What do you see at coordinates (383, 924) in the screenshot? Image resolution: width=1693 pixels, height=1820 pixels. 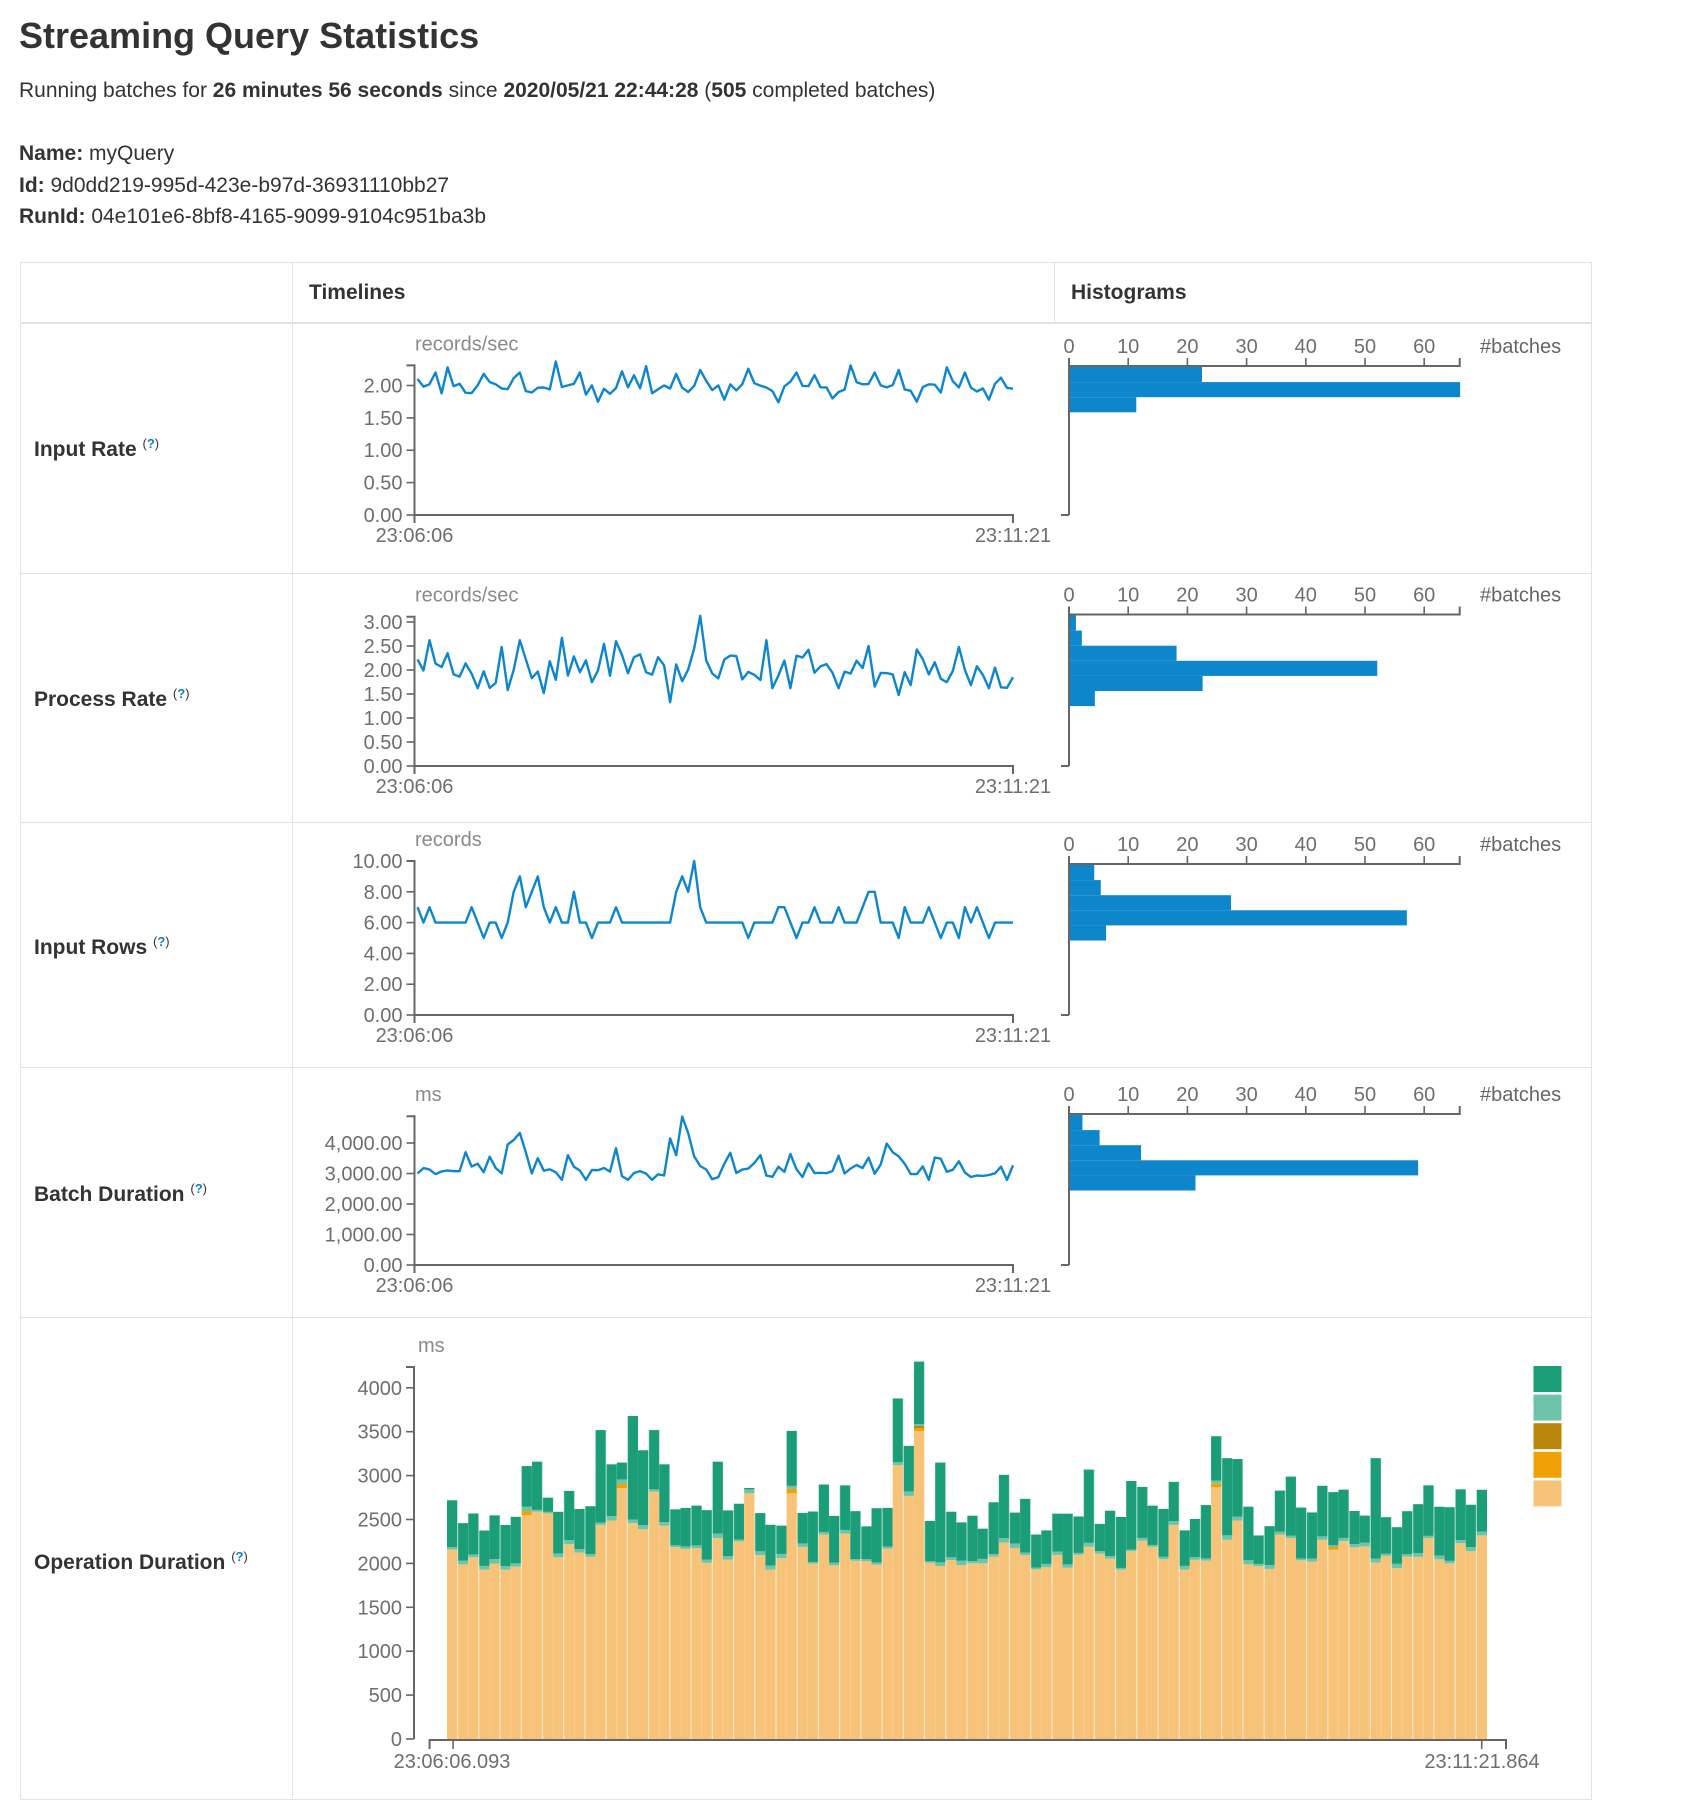 I see `svg-text: 6.00` at bounding box center [383, 924].